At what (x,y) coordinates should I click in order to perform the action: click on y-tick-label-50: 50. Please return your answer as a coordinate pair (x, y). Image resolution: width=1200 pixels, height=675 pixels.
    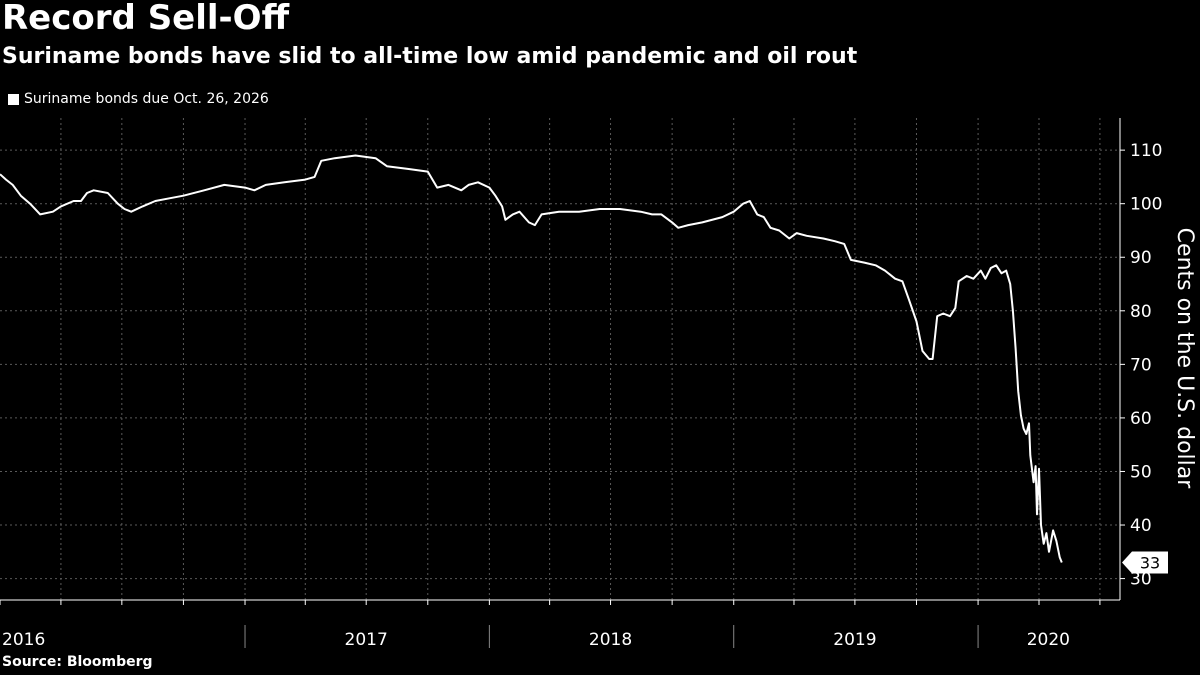
    Looking at the image, I should click on (1141, 472).